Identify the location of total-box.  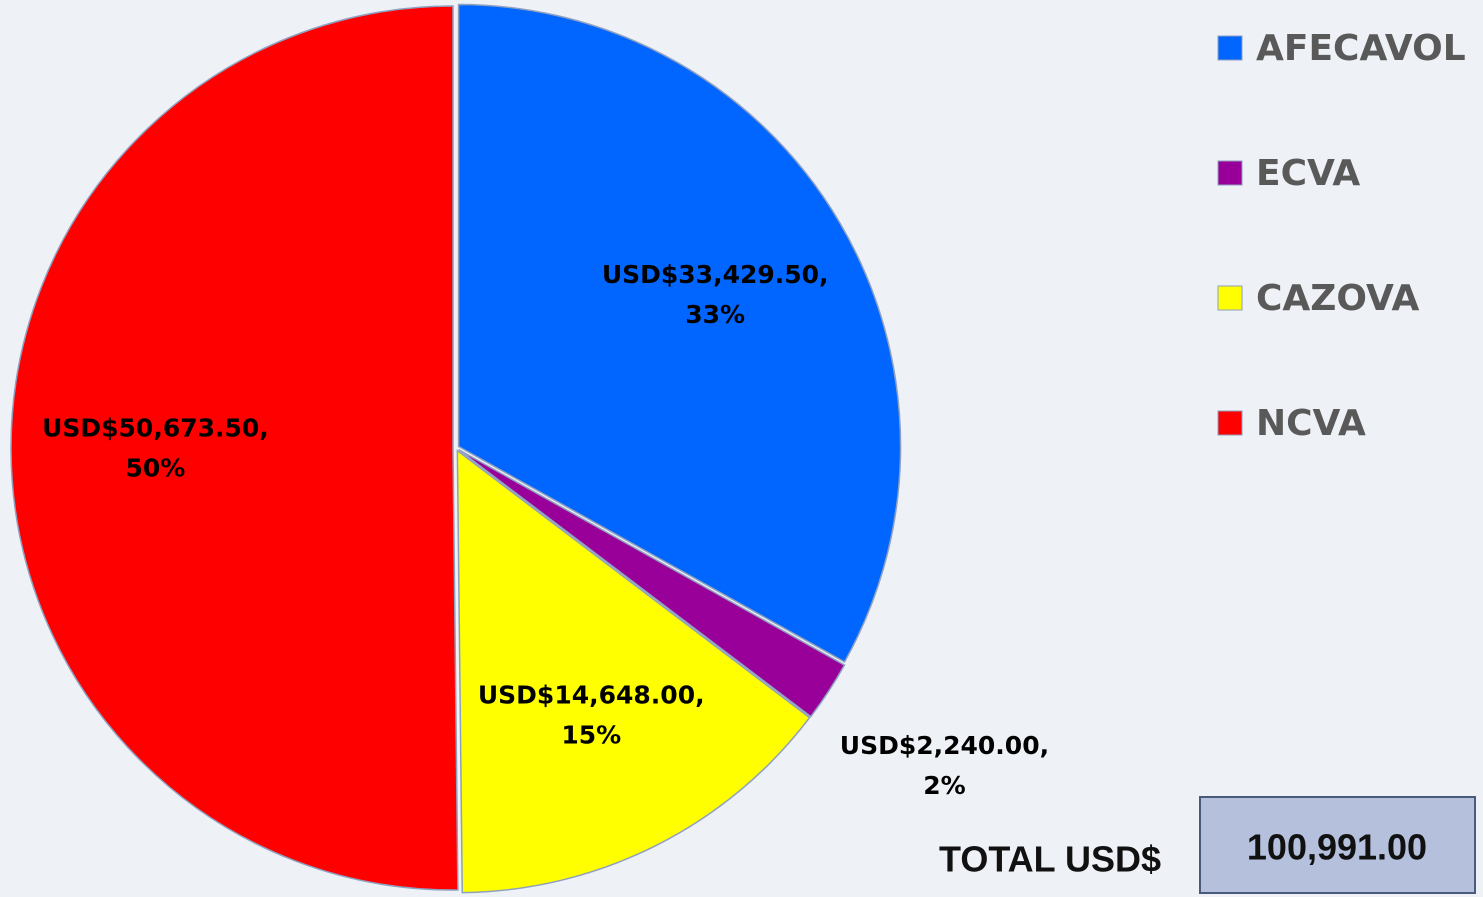
(1337, 845).